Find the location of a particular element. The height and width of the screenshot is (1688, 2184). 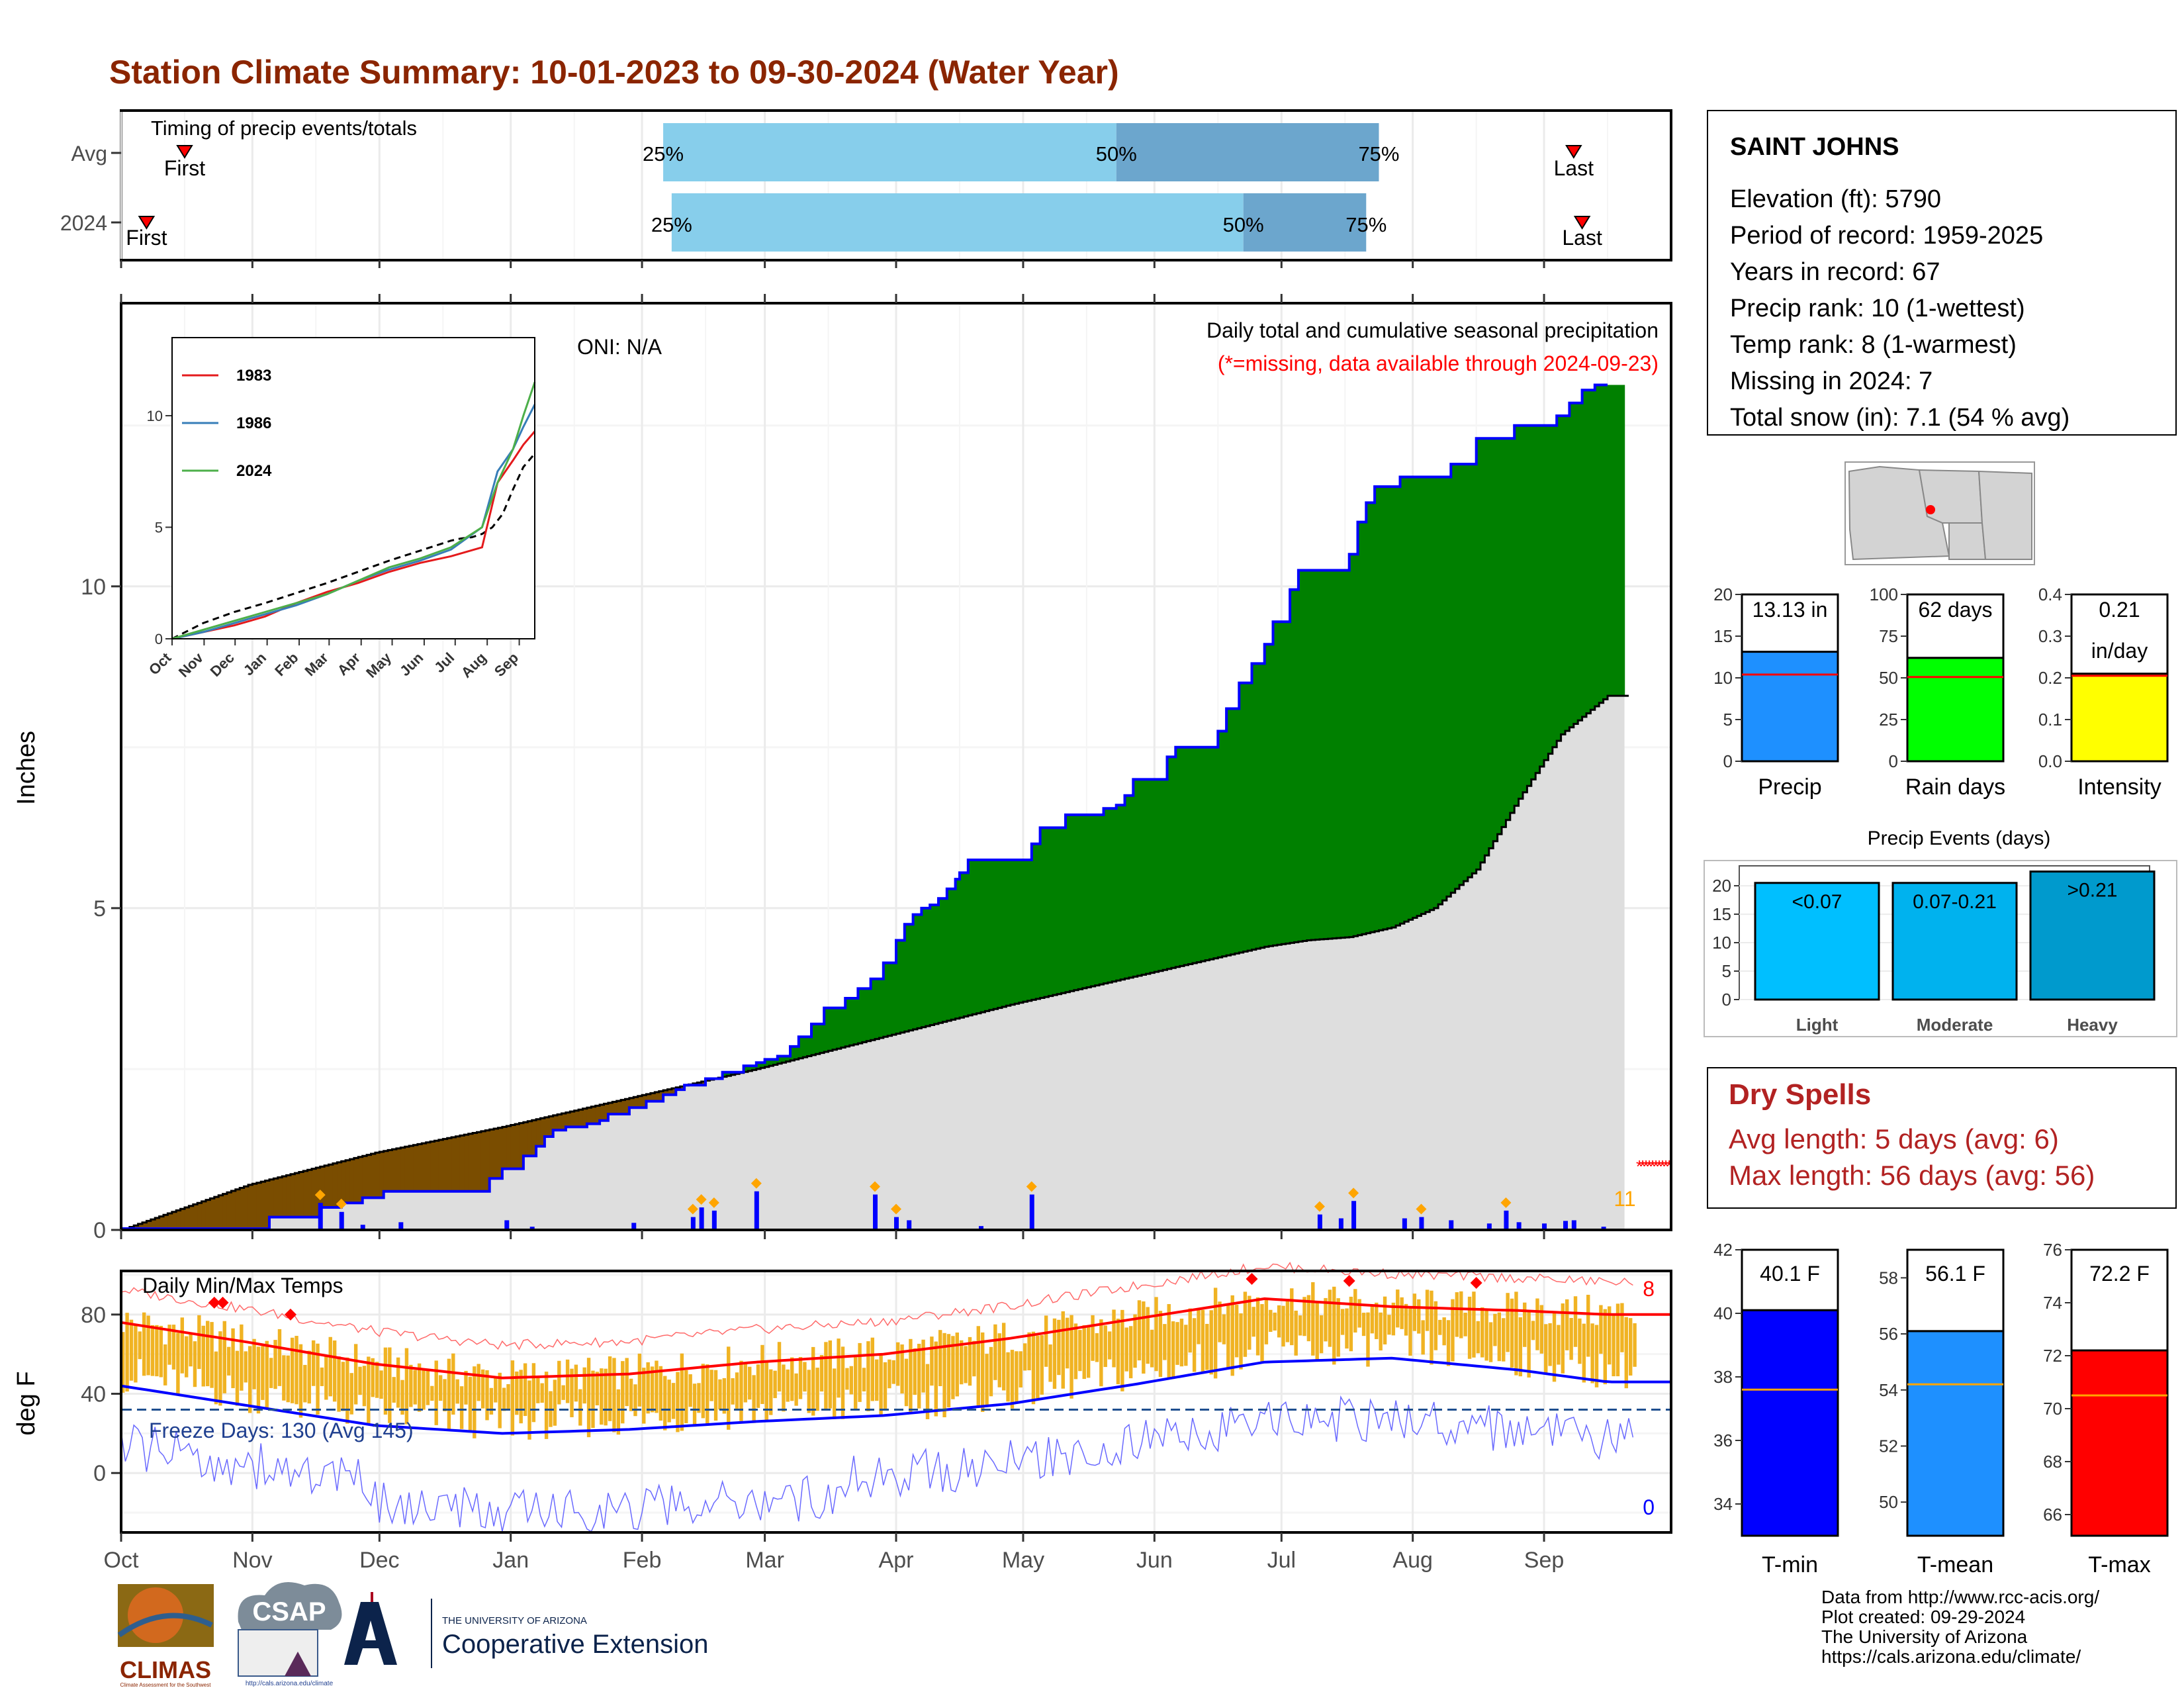

mini-precip-ytick-label: 100 is located at coordinates (1884, 594).